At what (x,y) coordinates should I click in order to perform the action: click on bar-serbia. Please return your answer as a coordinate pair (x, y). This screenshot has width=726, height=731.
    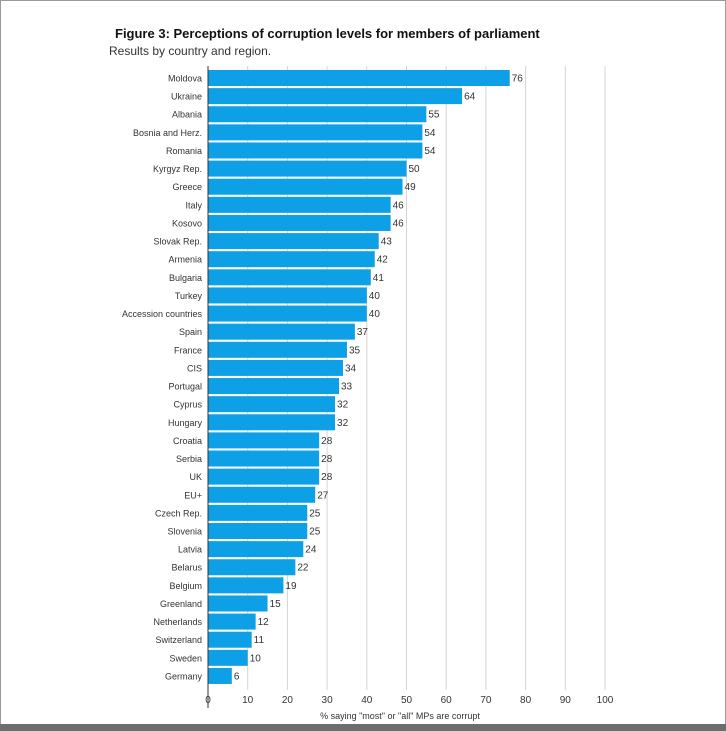
    Looking at the image, I should click on (264, 458).